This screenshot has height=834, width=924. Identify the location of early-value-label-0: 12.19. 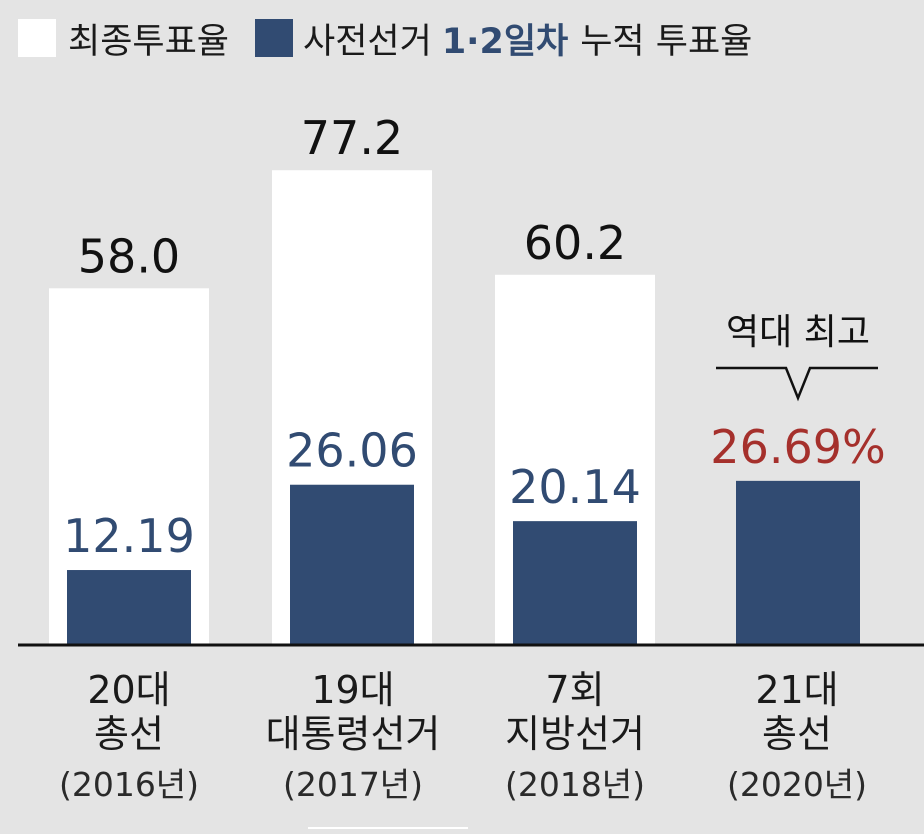
(129, 536).